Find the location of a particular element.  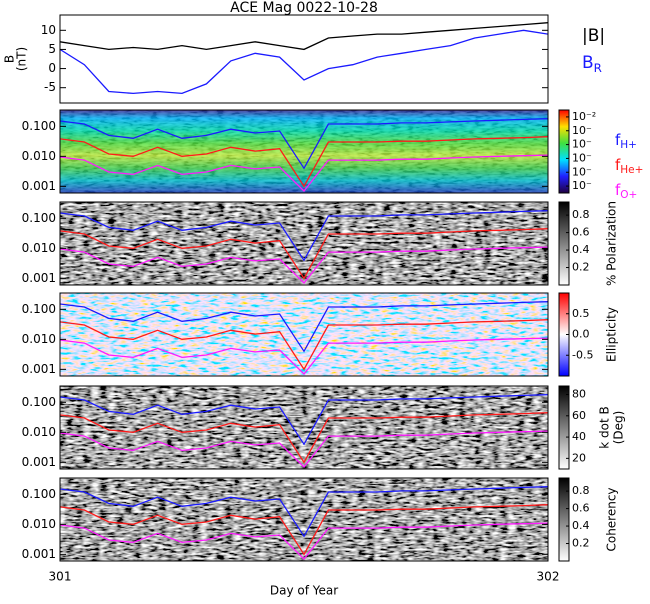

colorbar-tick-label: -0.5 is located at coordinates (582, 354).